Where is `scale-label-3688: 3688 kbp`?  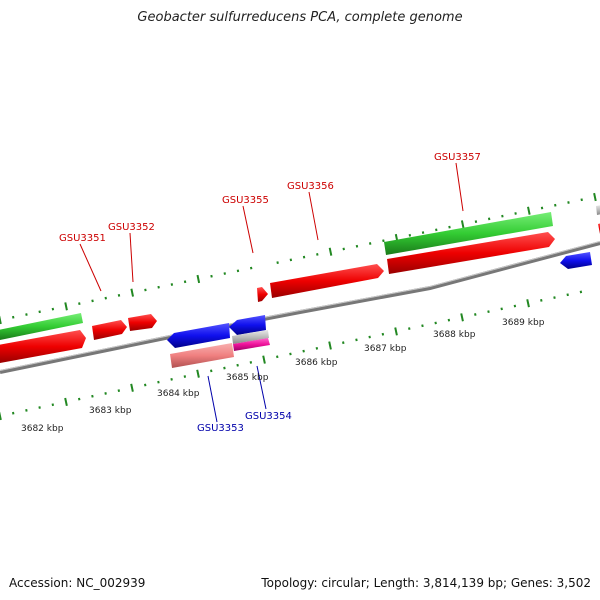 scale-label-3688: 3688 kbp is located at coordinates (454, 335).